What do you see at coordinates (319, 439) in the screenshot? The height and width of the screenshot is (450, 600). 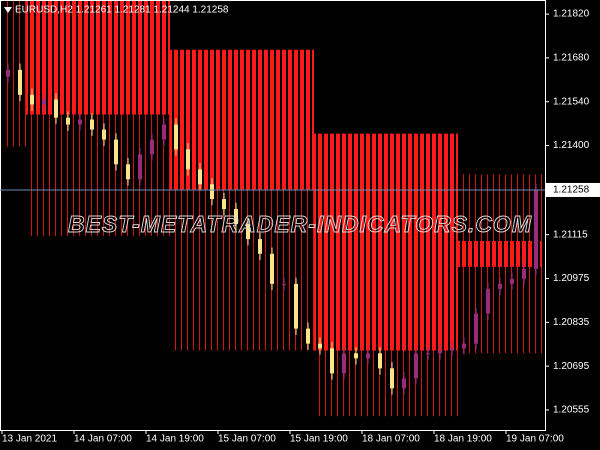 I see `x-tick-label: 15 Jan 19:00` at bounding box center [319, 439].